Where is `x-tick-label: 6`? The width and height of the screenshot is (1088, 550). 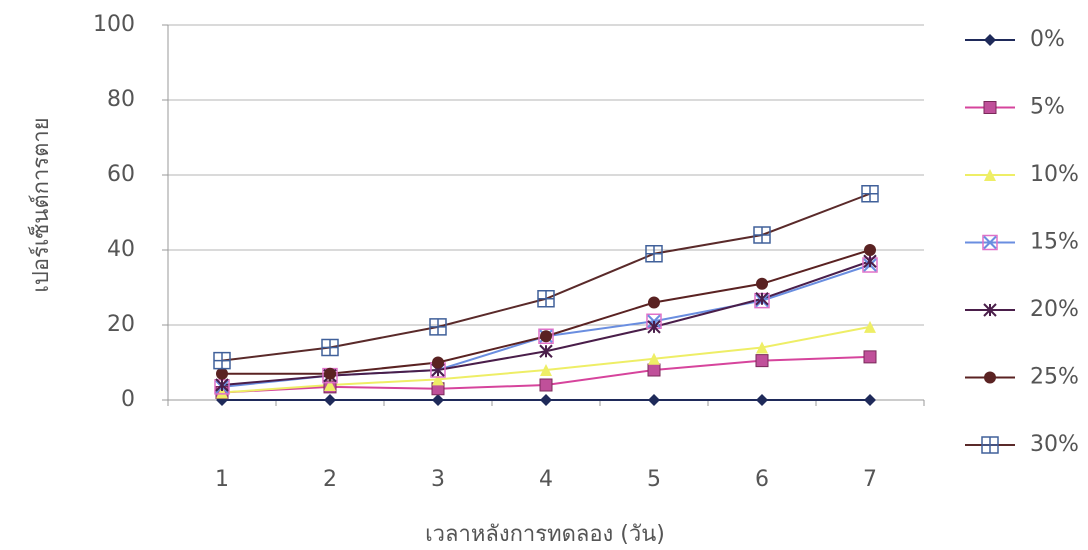
x-tick-label: 6 is located at coordinates (762, 479).